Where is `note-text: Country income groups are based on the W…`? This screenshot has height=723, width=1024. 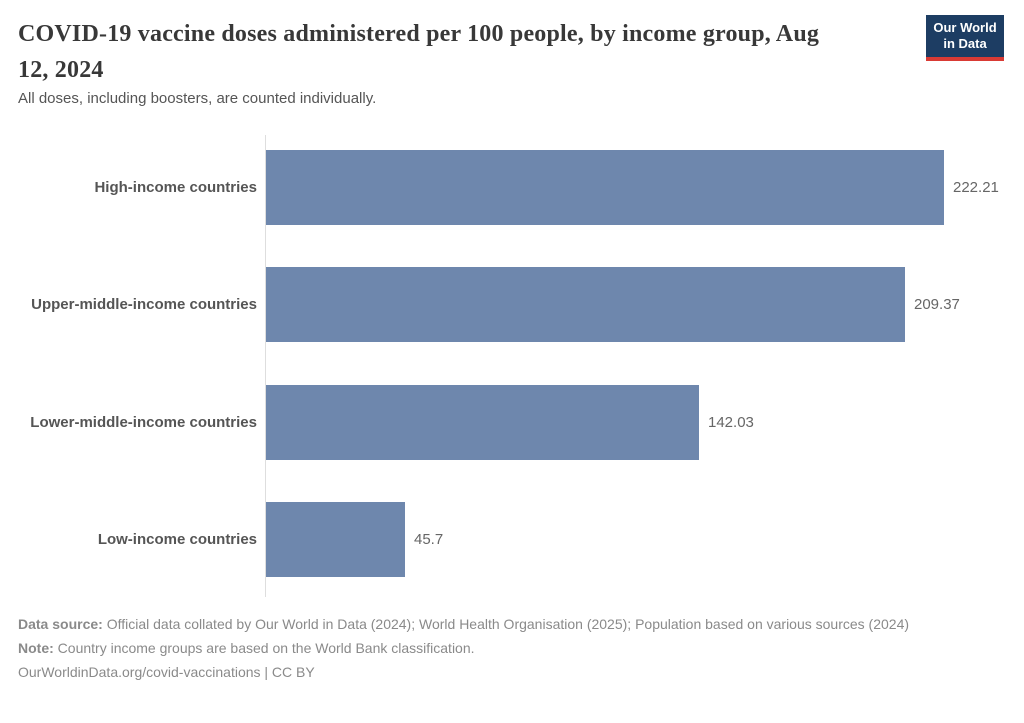
note-text: Country income groups are based on the W… is located at coordinates (264, 648).